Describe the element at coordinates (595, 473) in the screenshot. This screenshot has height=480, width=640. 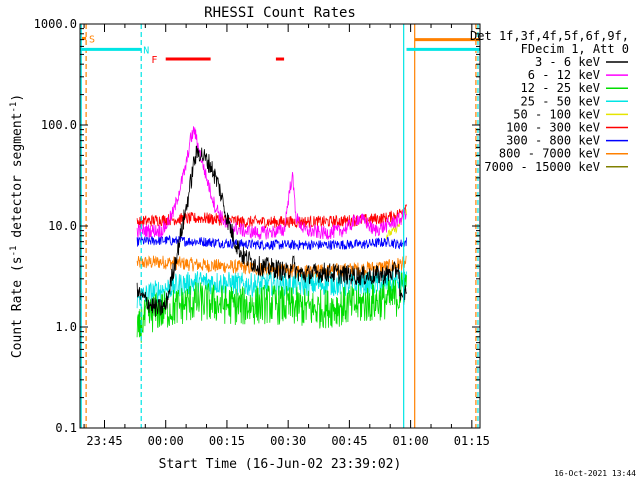
I see `plot-timestamp: 16-Oct-2021 13:44` at that location.